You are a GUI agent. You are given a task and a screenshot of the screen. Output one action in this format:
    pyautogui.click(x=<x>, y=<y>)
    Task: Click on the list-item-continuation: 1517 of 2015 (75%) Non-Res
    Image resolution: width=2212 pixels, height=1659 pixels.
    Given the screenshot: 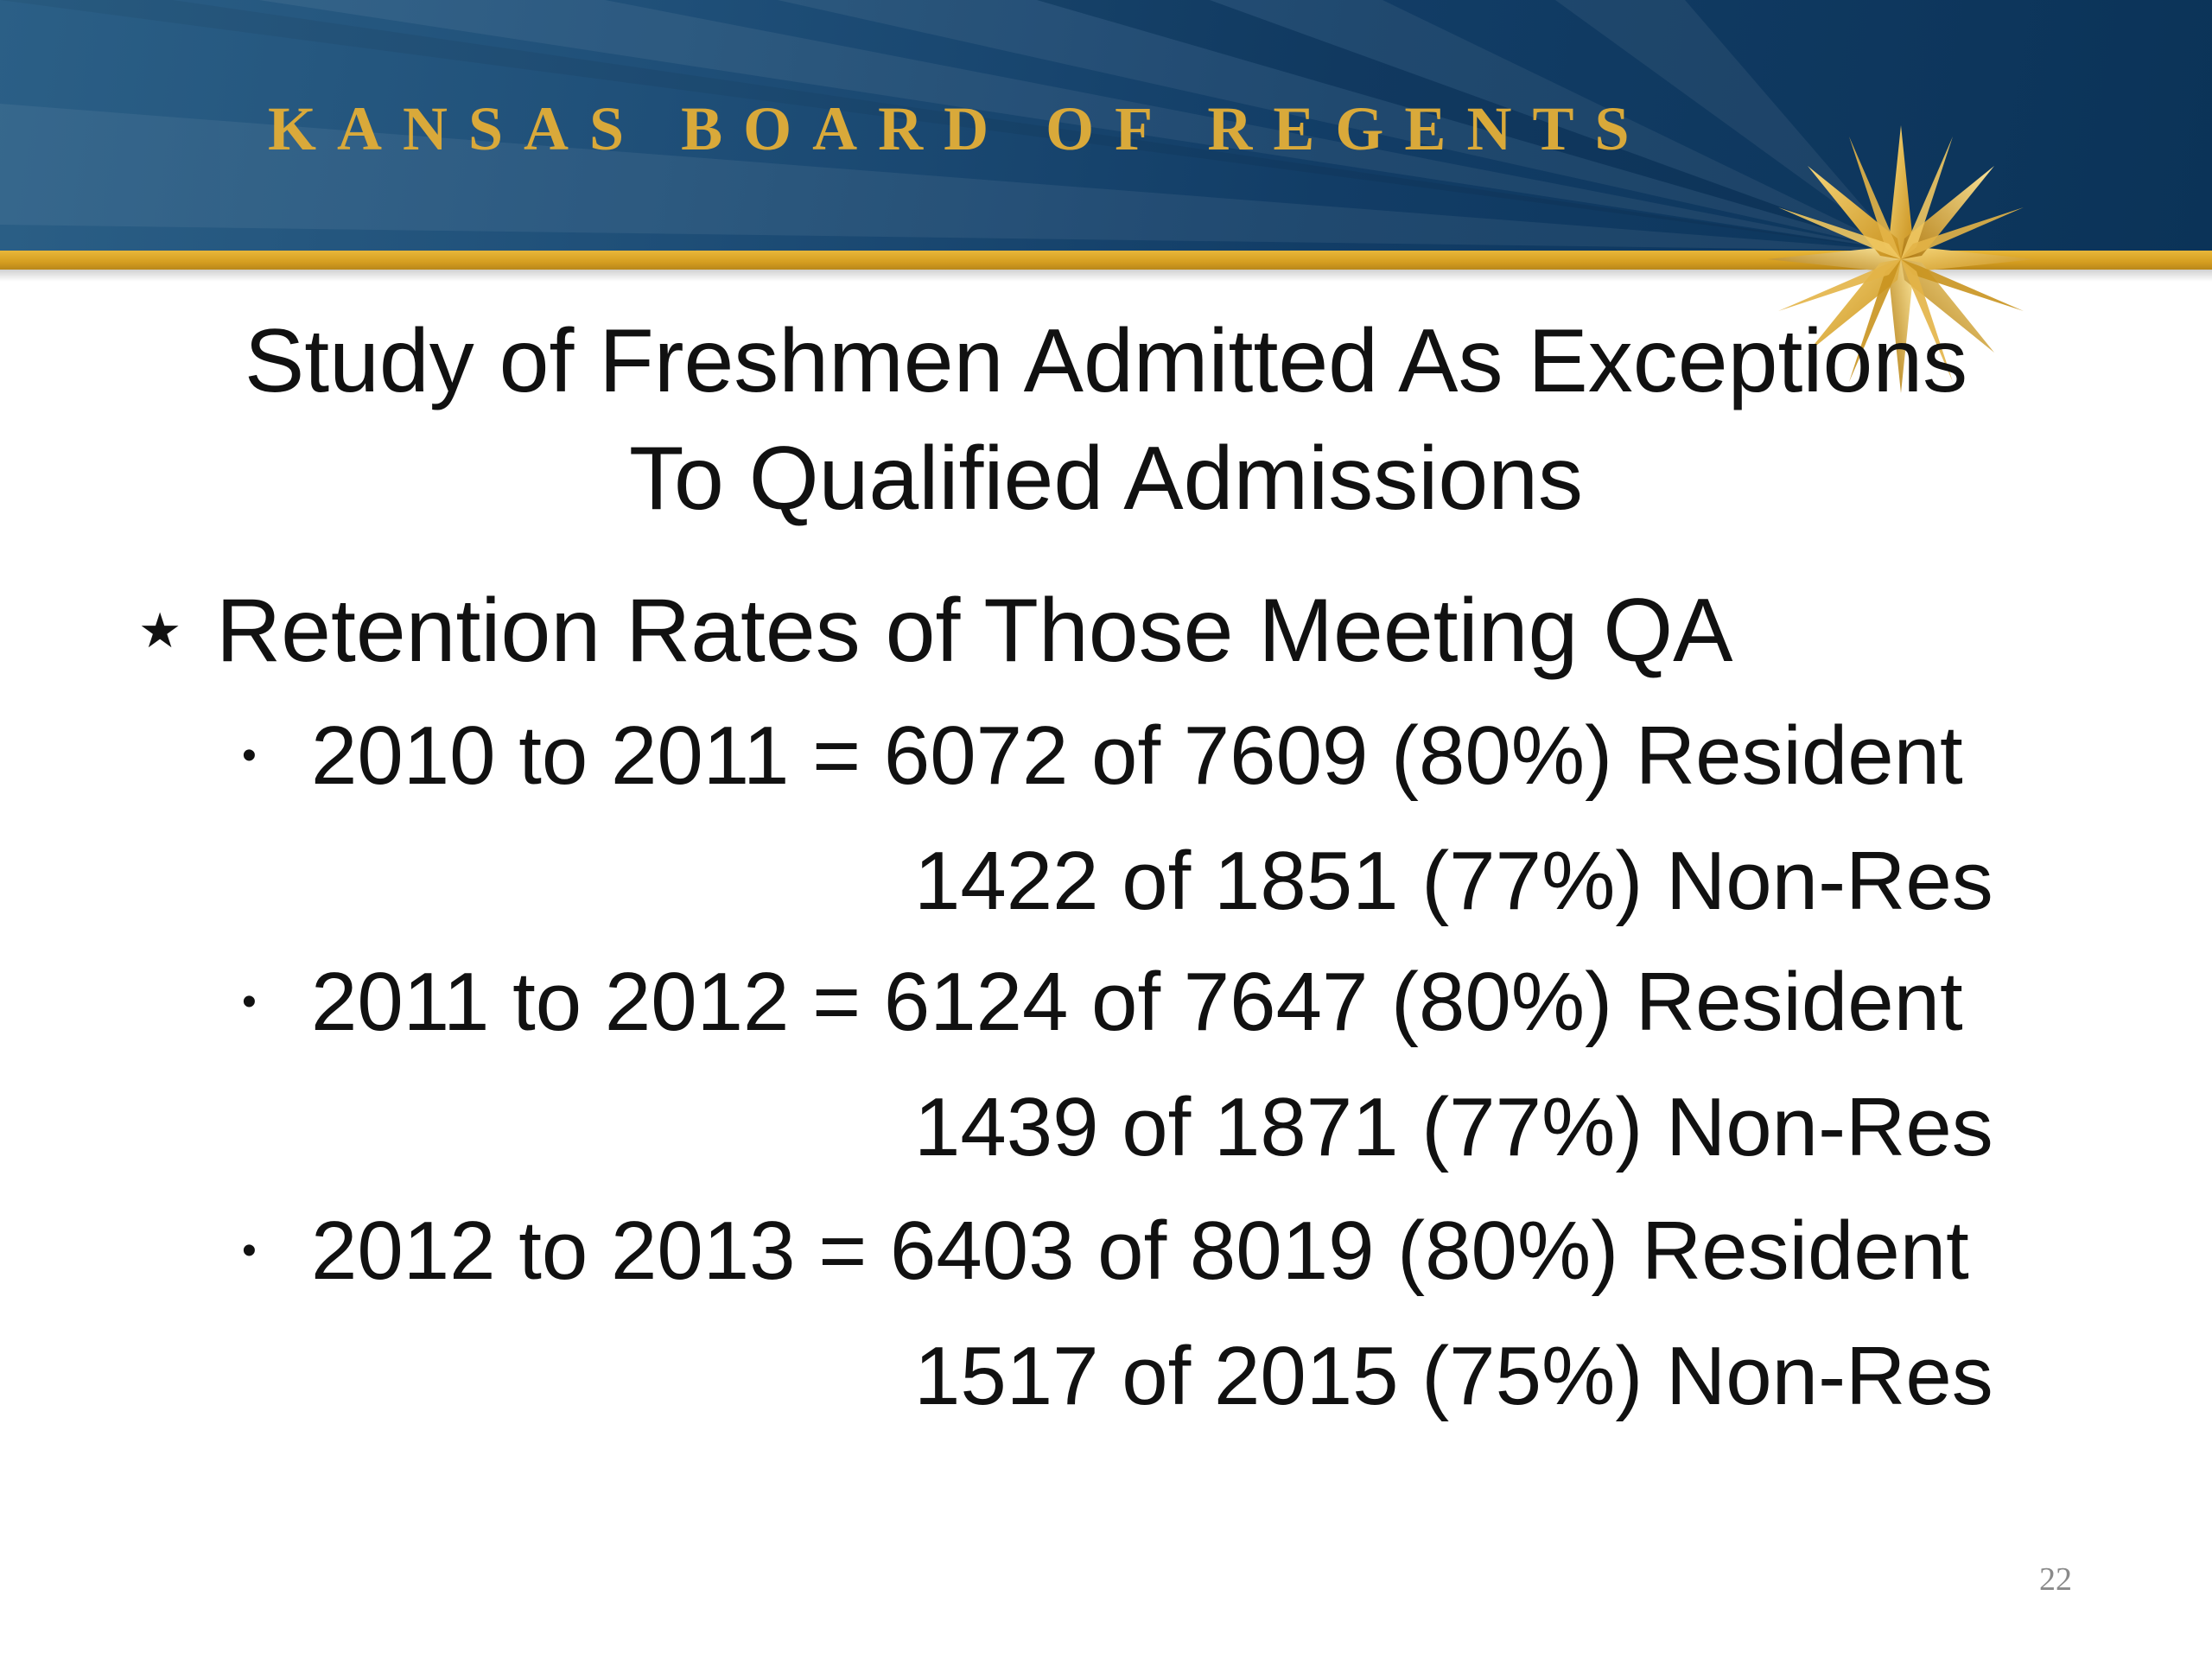 What is the action you would take?
    pyautogui.click(x=1453, y=1376)
    